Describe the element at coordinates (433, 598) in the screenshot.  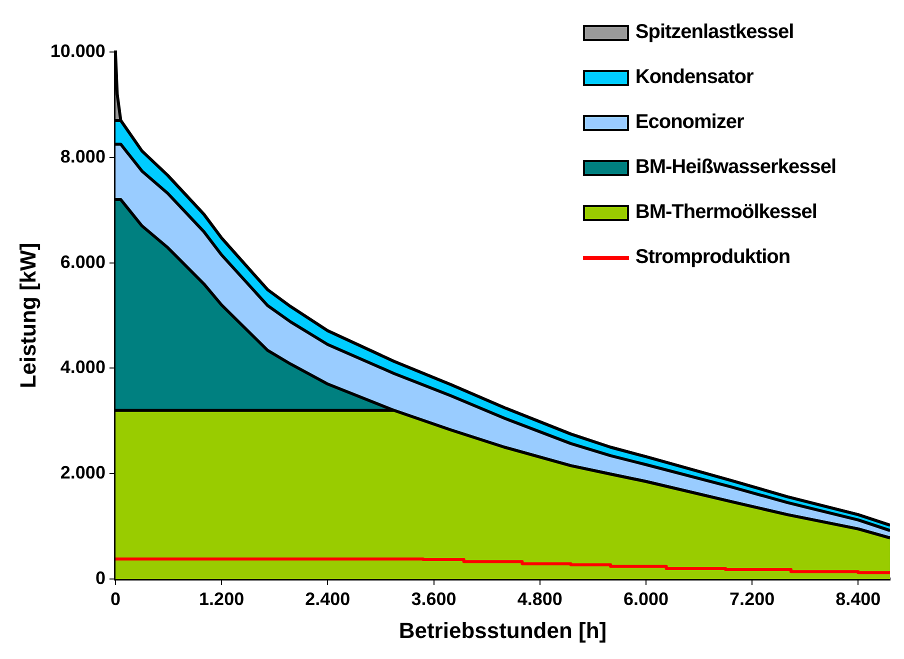
I see `x-tick-label: 3.600` at that location.